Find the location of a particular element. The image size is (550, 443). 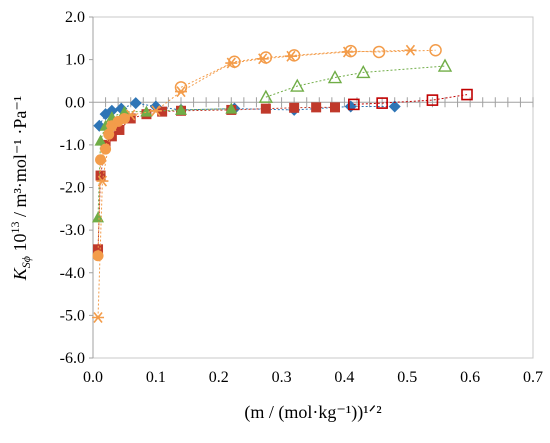

y-tick-label: -1.0 is located at coordinates (72, 145).